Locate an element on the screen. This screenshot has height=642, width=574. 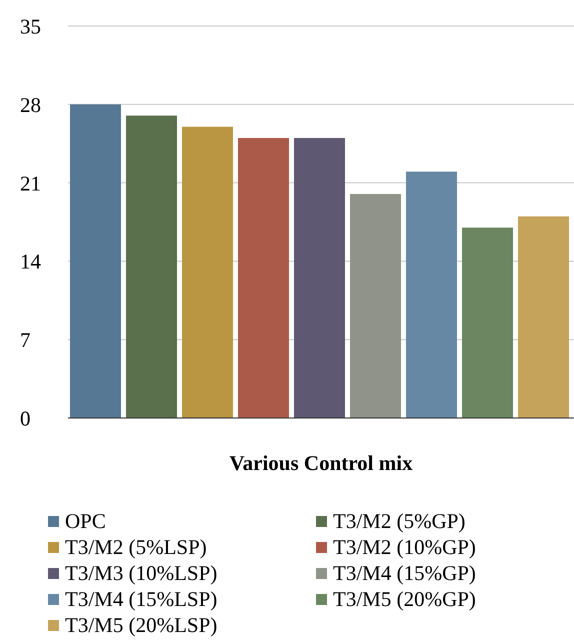
legend-label: T3/M2 (5%GP) is located at coordinates (399, 521).